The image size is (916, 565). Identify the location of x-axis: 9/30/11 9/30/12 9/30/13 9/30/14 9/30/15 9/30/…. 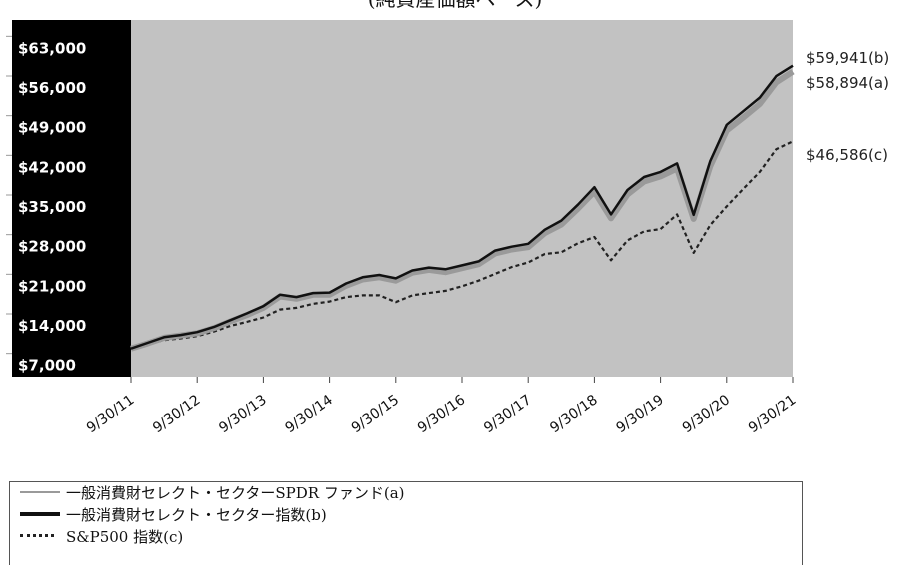
(441, 406).